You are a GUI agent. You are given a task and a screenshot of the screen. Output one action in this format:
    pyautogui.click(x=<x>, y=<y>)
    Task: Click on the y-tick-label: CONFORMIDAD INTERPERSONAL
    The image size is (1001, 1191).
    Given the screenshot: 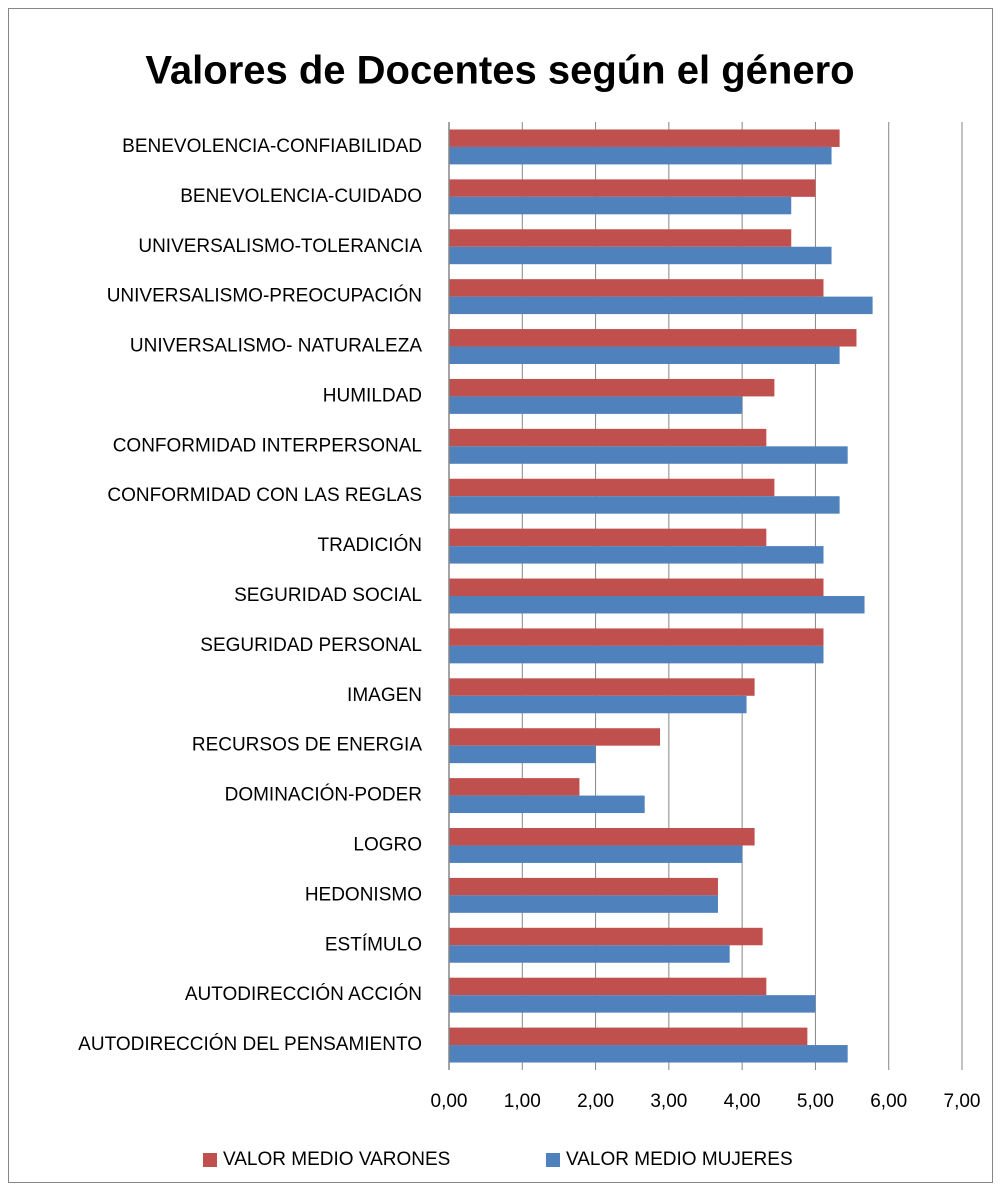 What is the action you would take?
    pyautogui.click(x=267, y=445)
    